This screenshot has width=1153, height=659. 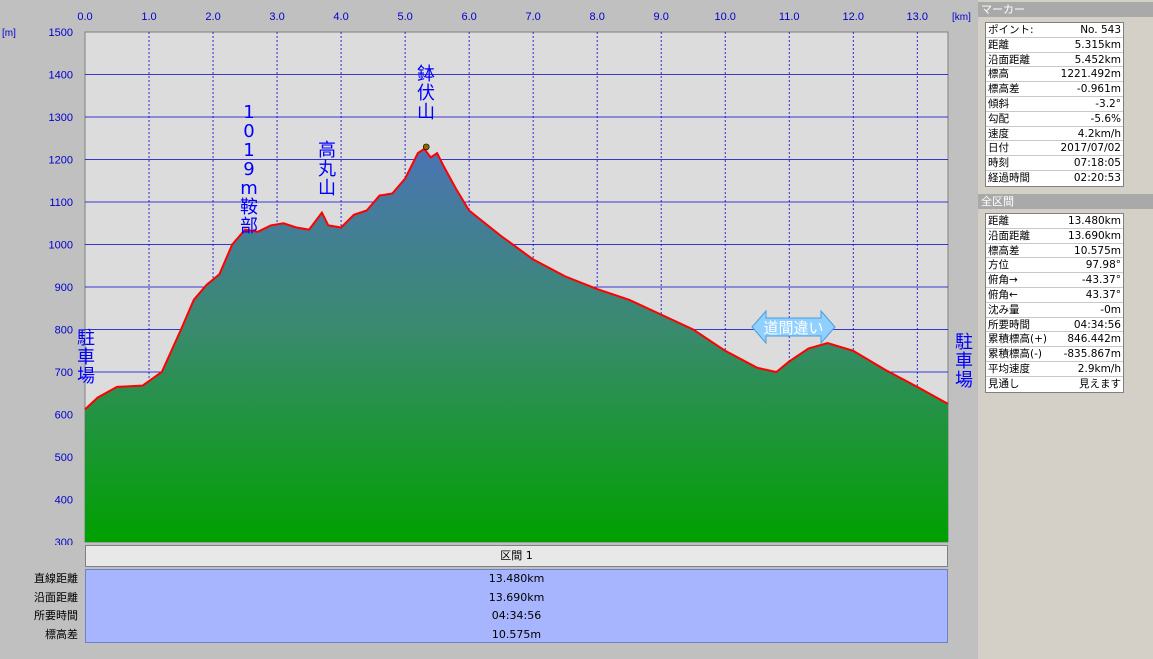 I want to click on total-row: 見通し 見えます, so click(x=1054, y=384).